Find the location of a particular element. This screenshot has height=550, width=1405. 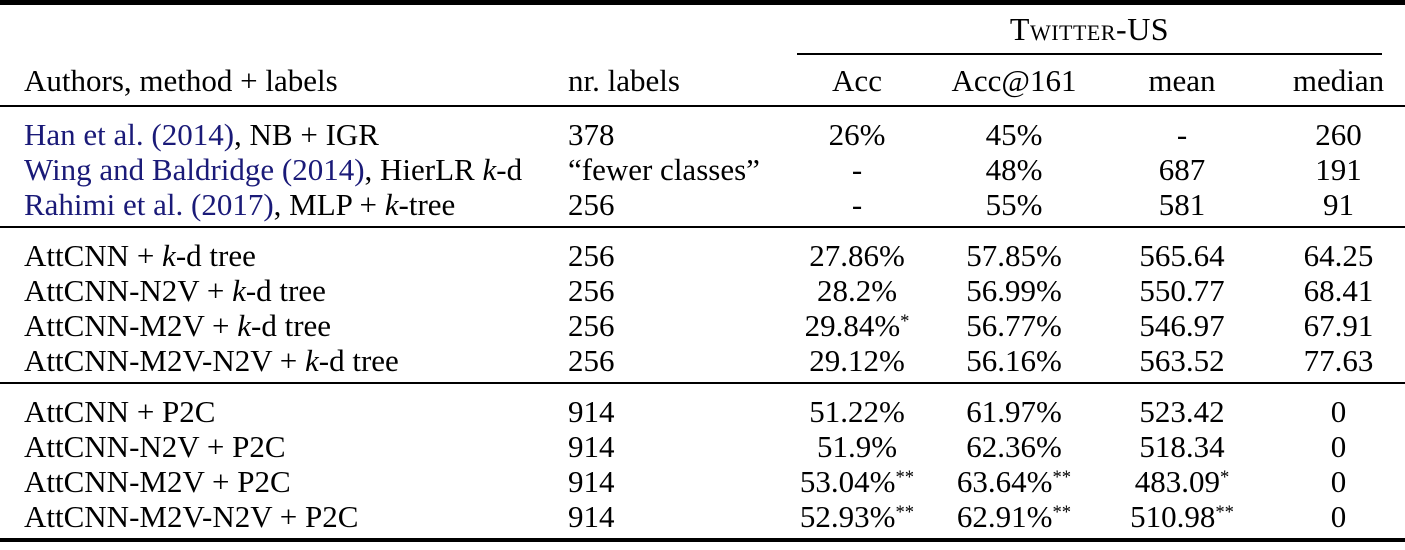

acc-cell: 27.86% is located at coordinates (857, 250).